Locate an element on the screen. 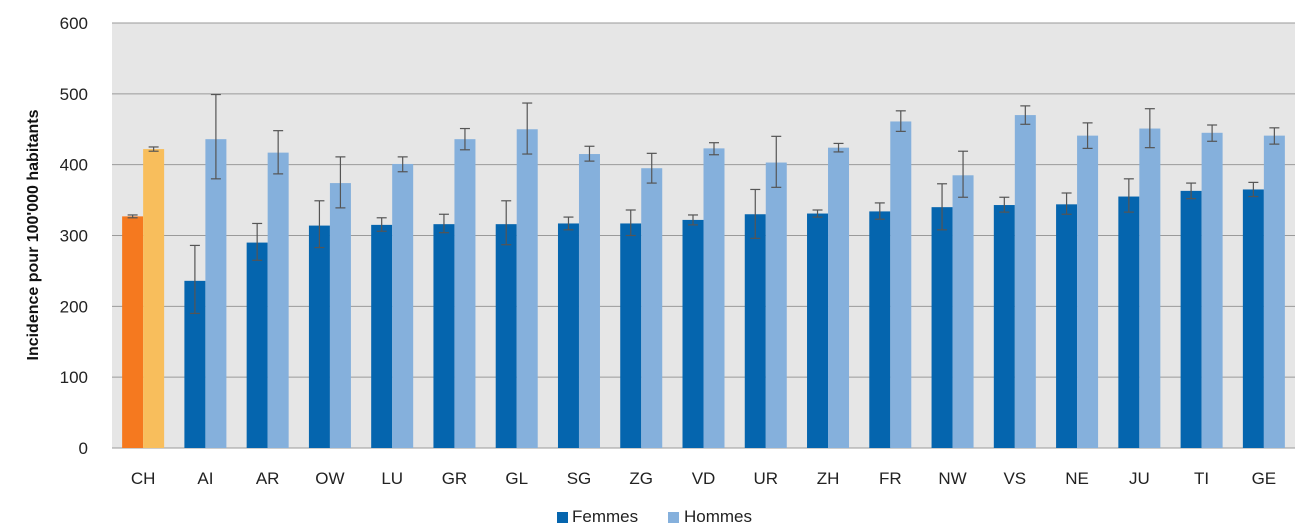  legend-swatch-hommes is located at coordinates (673, 517).